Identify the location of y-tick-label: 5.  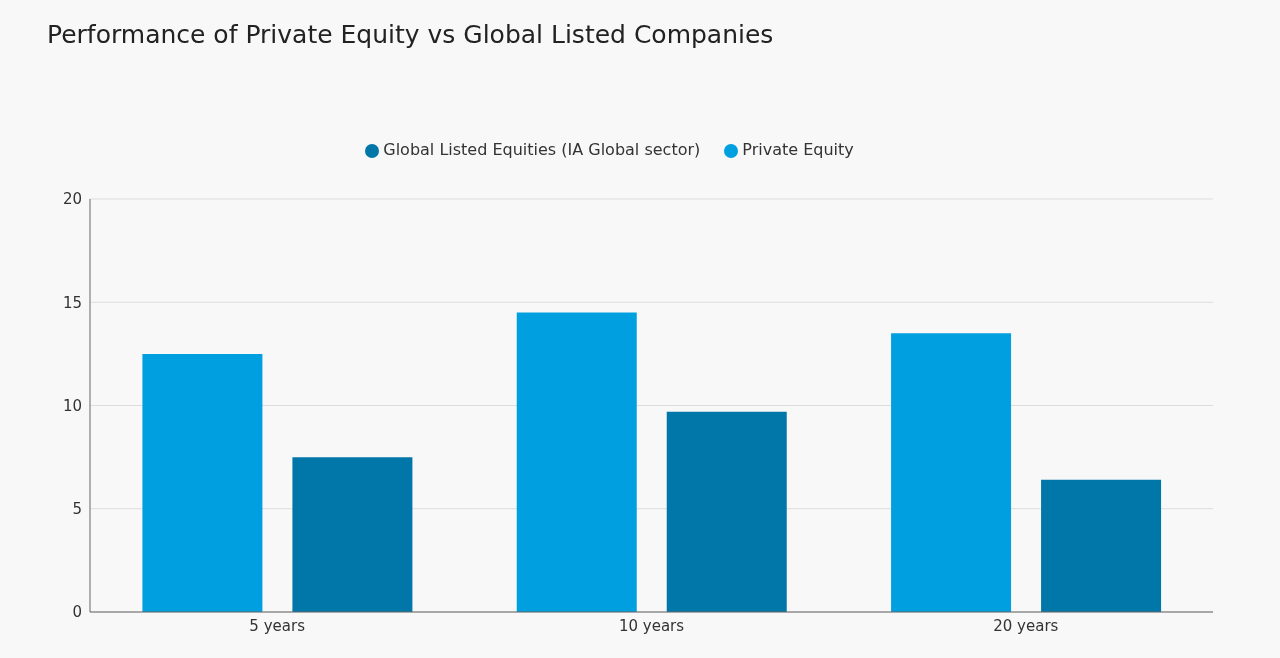
(77, 509).